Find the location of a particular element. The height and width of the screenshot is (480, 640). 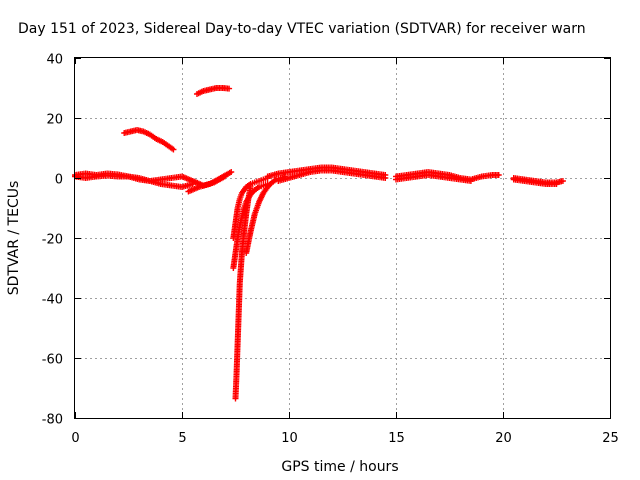

x-tick-label: 15 is located at coordinates (396, 438).